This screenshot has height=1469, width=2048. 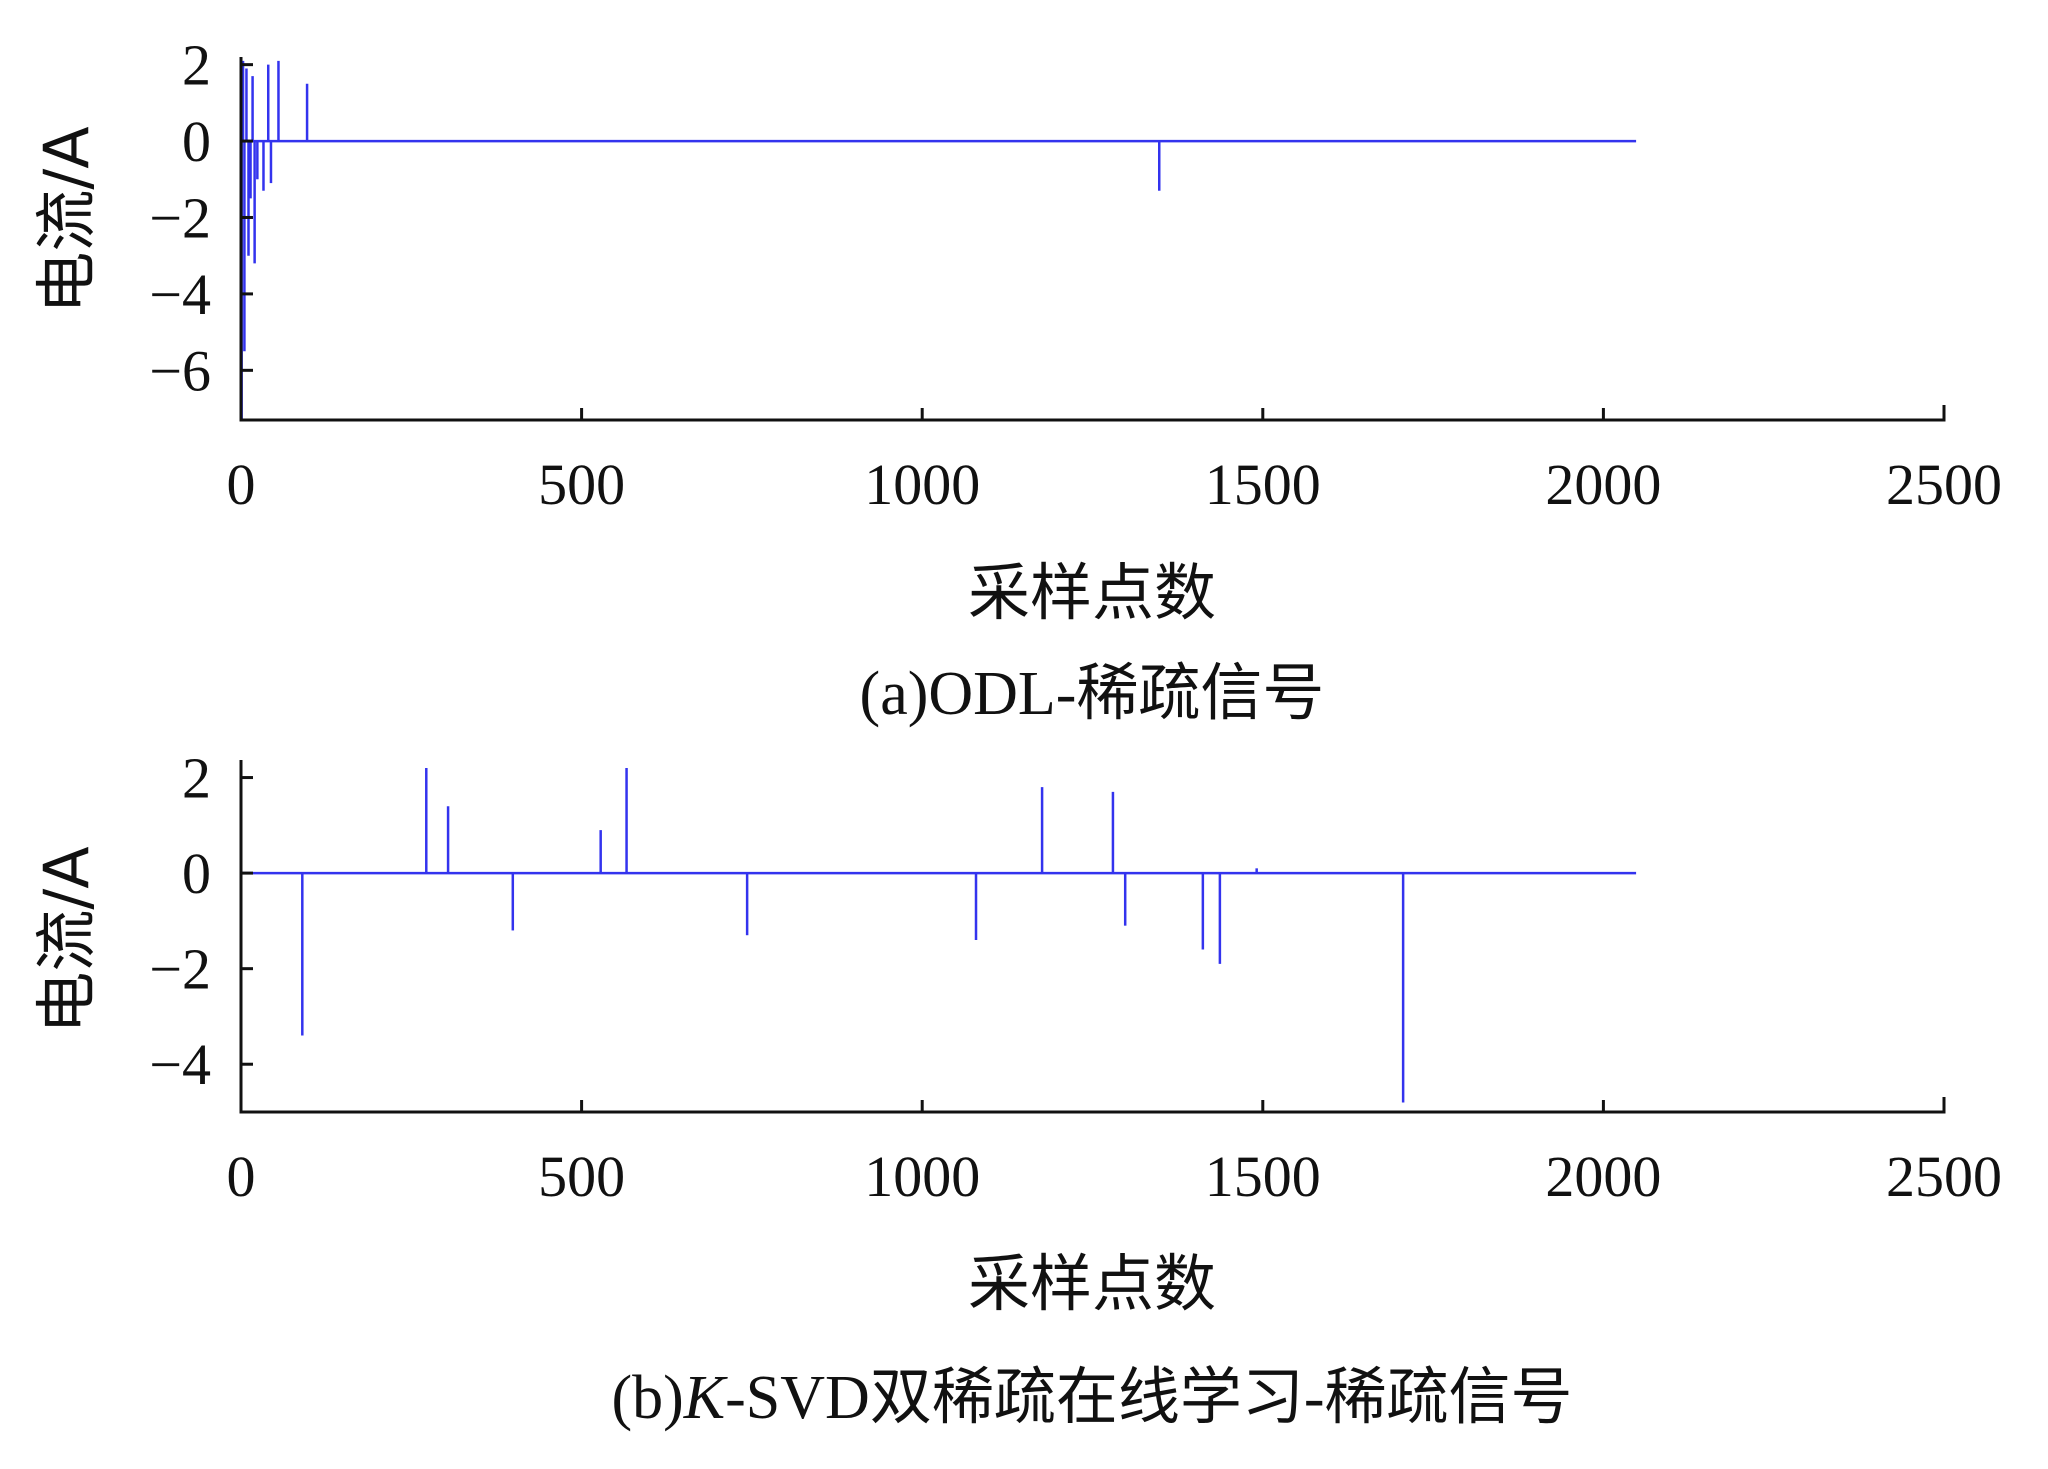 What do you see at coordinates (180, 370) in the screenshot?
I see `y-tick-label-a--6: −6` at bounding box center [180, 370].